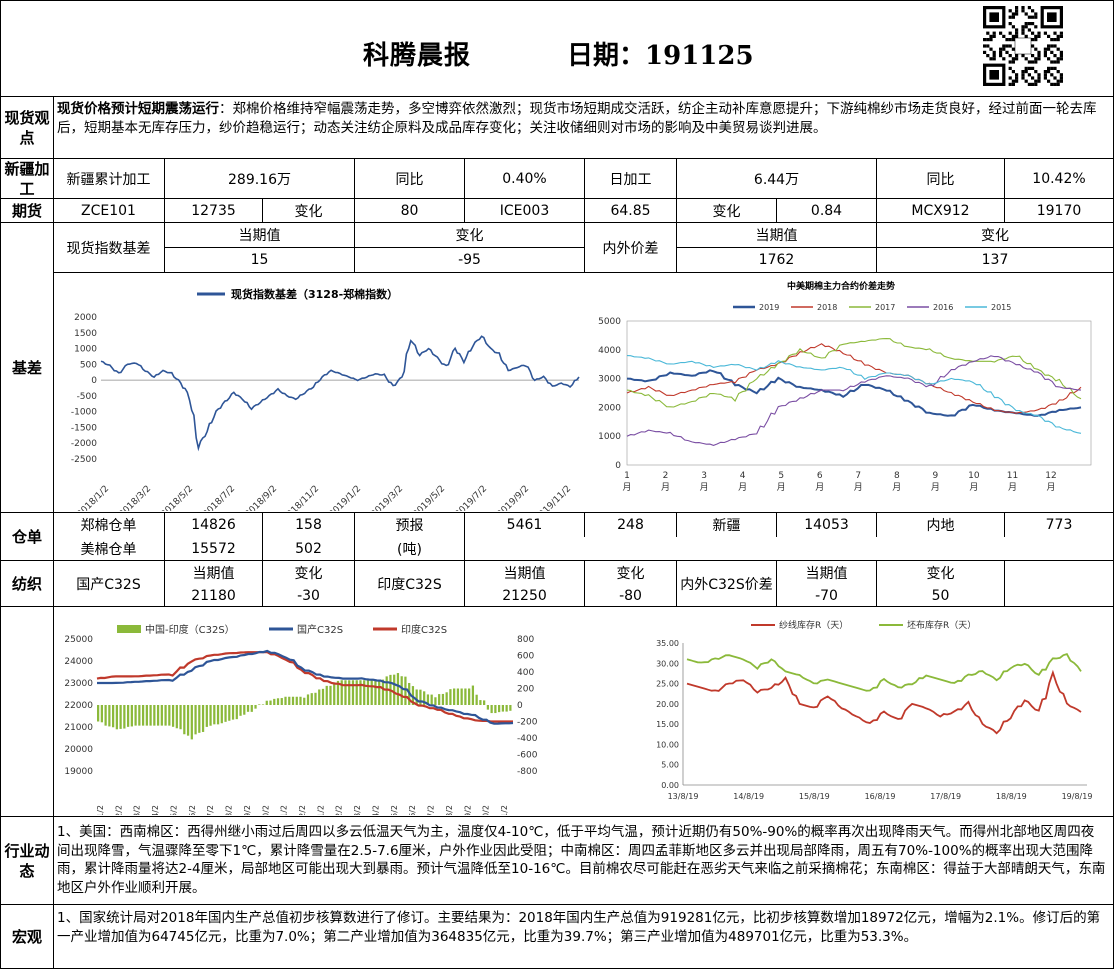 Image resolution: width=1114 pixels, height=969 pixels. Describe the element at coordinates (609, 380) in the screenshot. I see `y-tick-label: 3000` at that location.